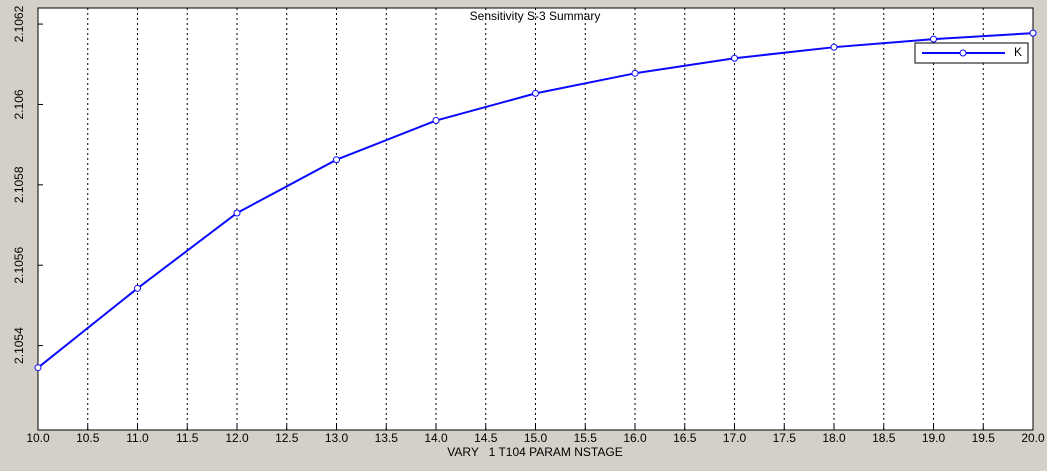 The image size is (1047, 471). Describe the element at coordinates (19, 184) in the screenshot. I see `y-tick-label: 2.1058` at that location.